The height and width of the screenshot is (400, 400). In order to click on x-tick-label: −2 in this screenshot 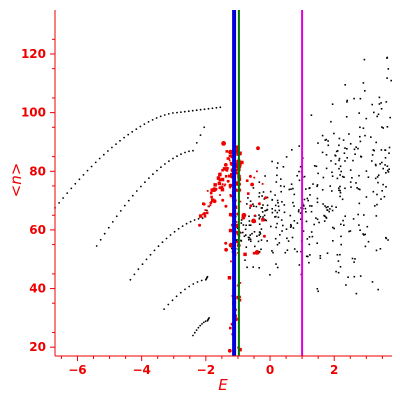, I will do `click(206, 370)`.